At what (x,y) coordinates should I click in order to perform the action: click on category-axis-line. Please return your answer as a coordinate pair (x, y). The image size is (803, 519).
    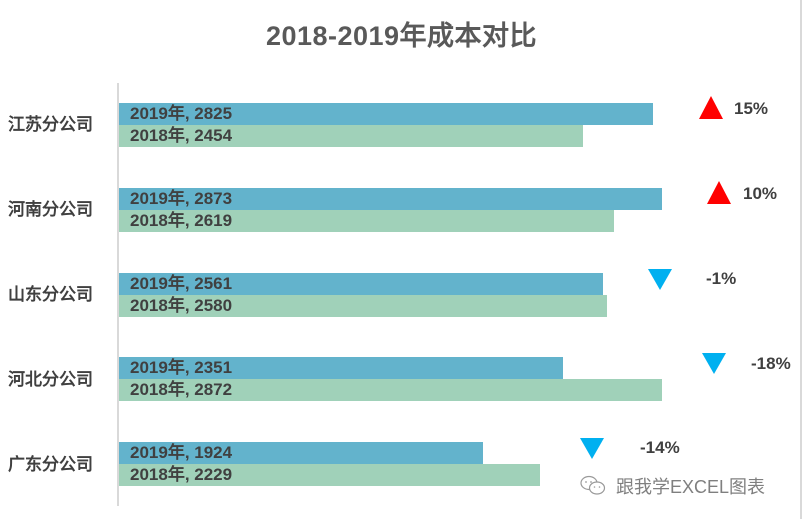
    Looking at the image, I should click on (118, 294).